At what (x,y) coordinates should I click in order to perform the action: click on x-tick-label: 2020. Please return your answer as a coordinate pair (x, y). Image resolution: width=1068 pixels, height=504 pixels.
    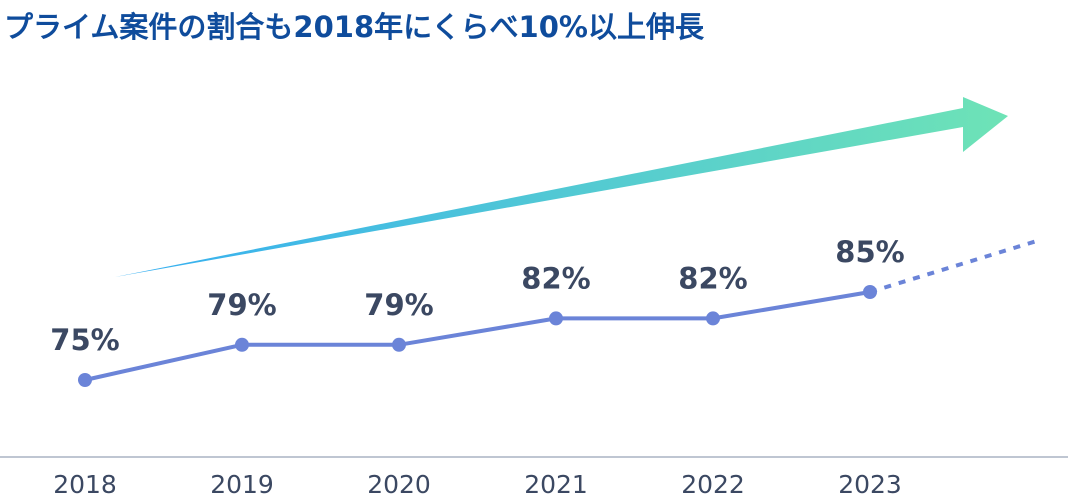
    Looking at the image, I should click on (399, 484).